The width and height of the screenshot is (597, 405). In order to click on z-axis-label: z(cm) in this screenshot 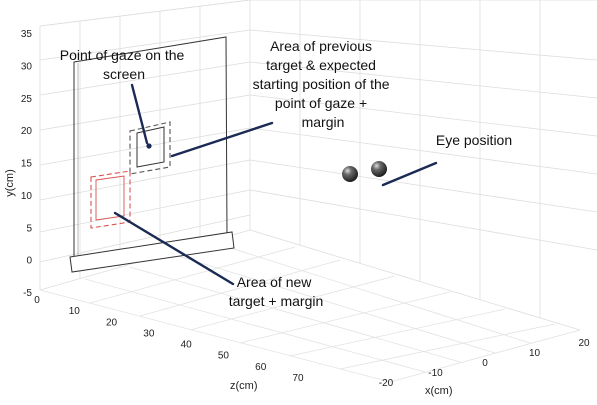, I will do `click(244, 386)`.